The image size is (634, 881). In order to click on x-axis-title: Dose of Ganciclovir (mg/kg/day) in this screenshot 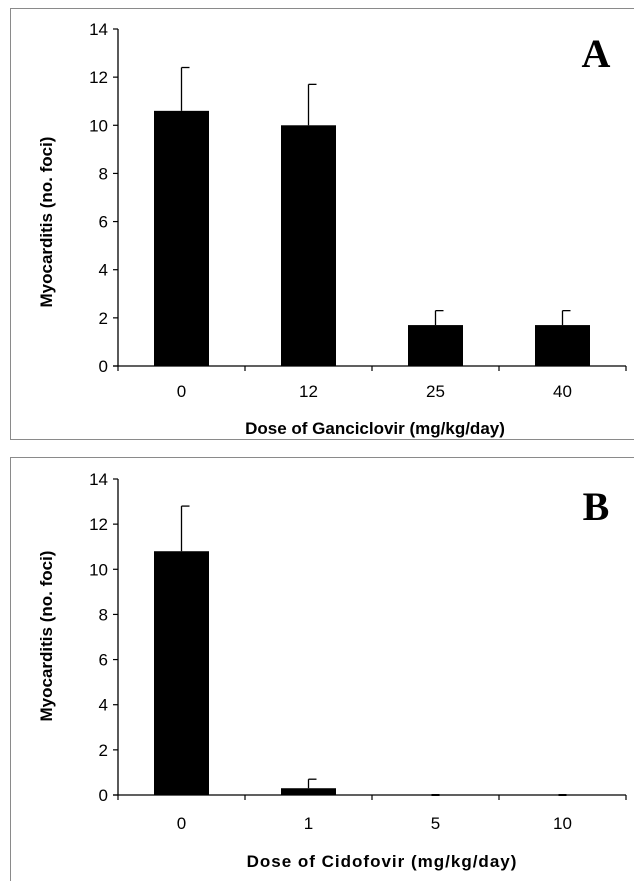, I will do `click(375, 428)`.